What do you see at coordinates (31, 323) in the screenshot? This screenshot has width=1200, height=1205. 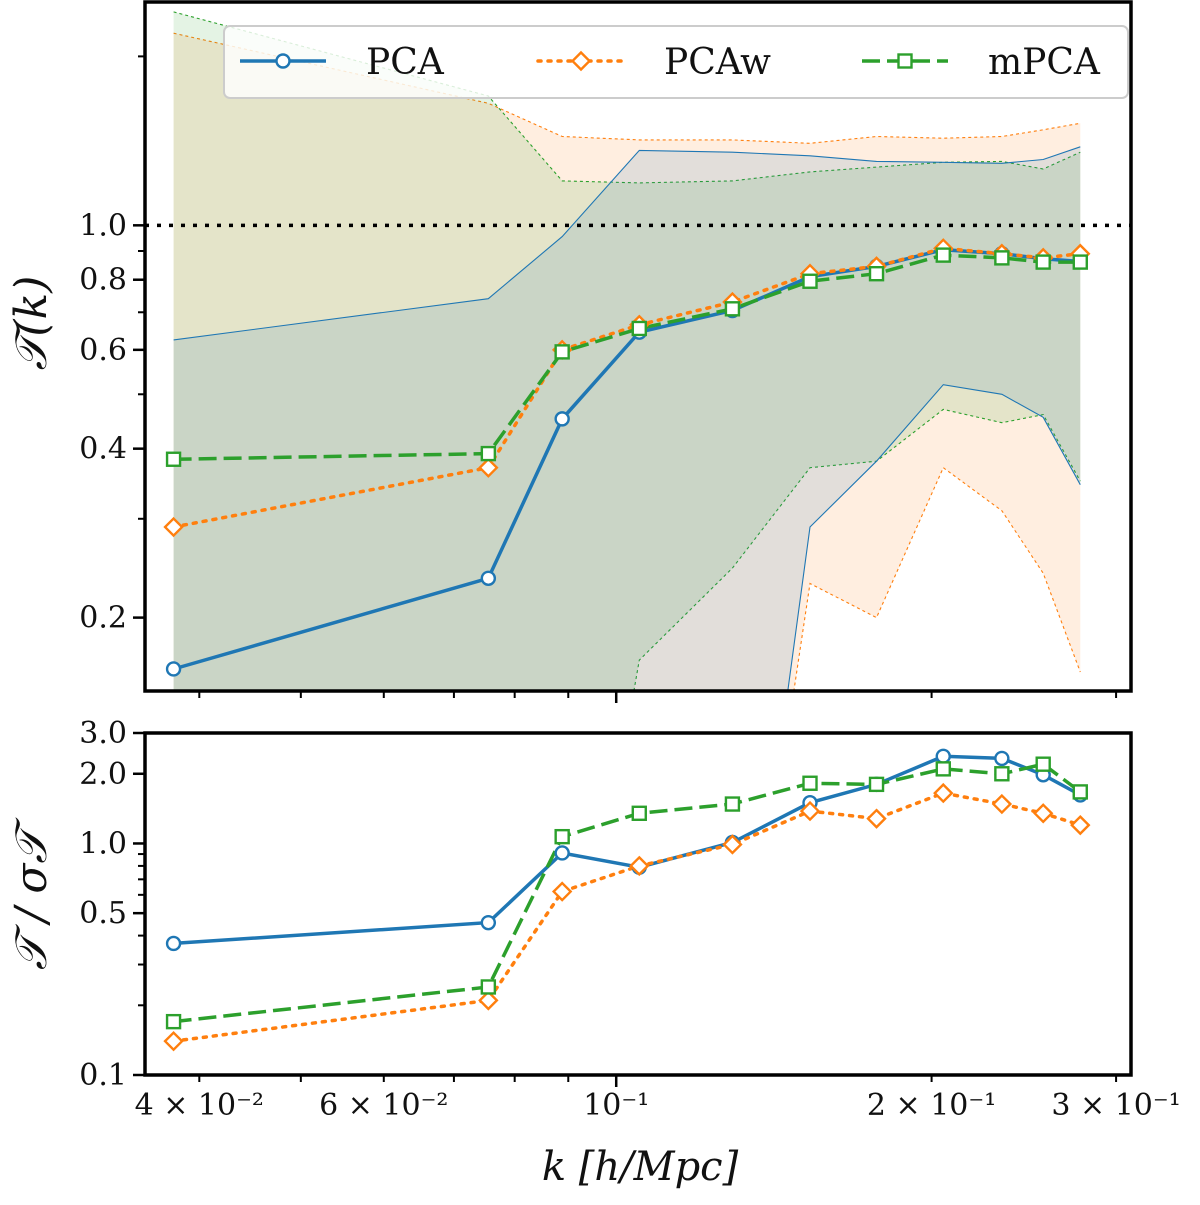 I see `top-y-axis-label: 𝒯(k)` at bounding box center [31, 323].